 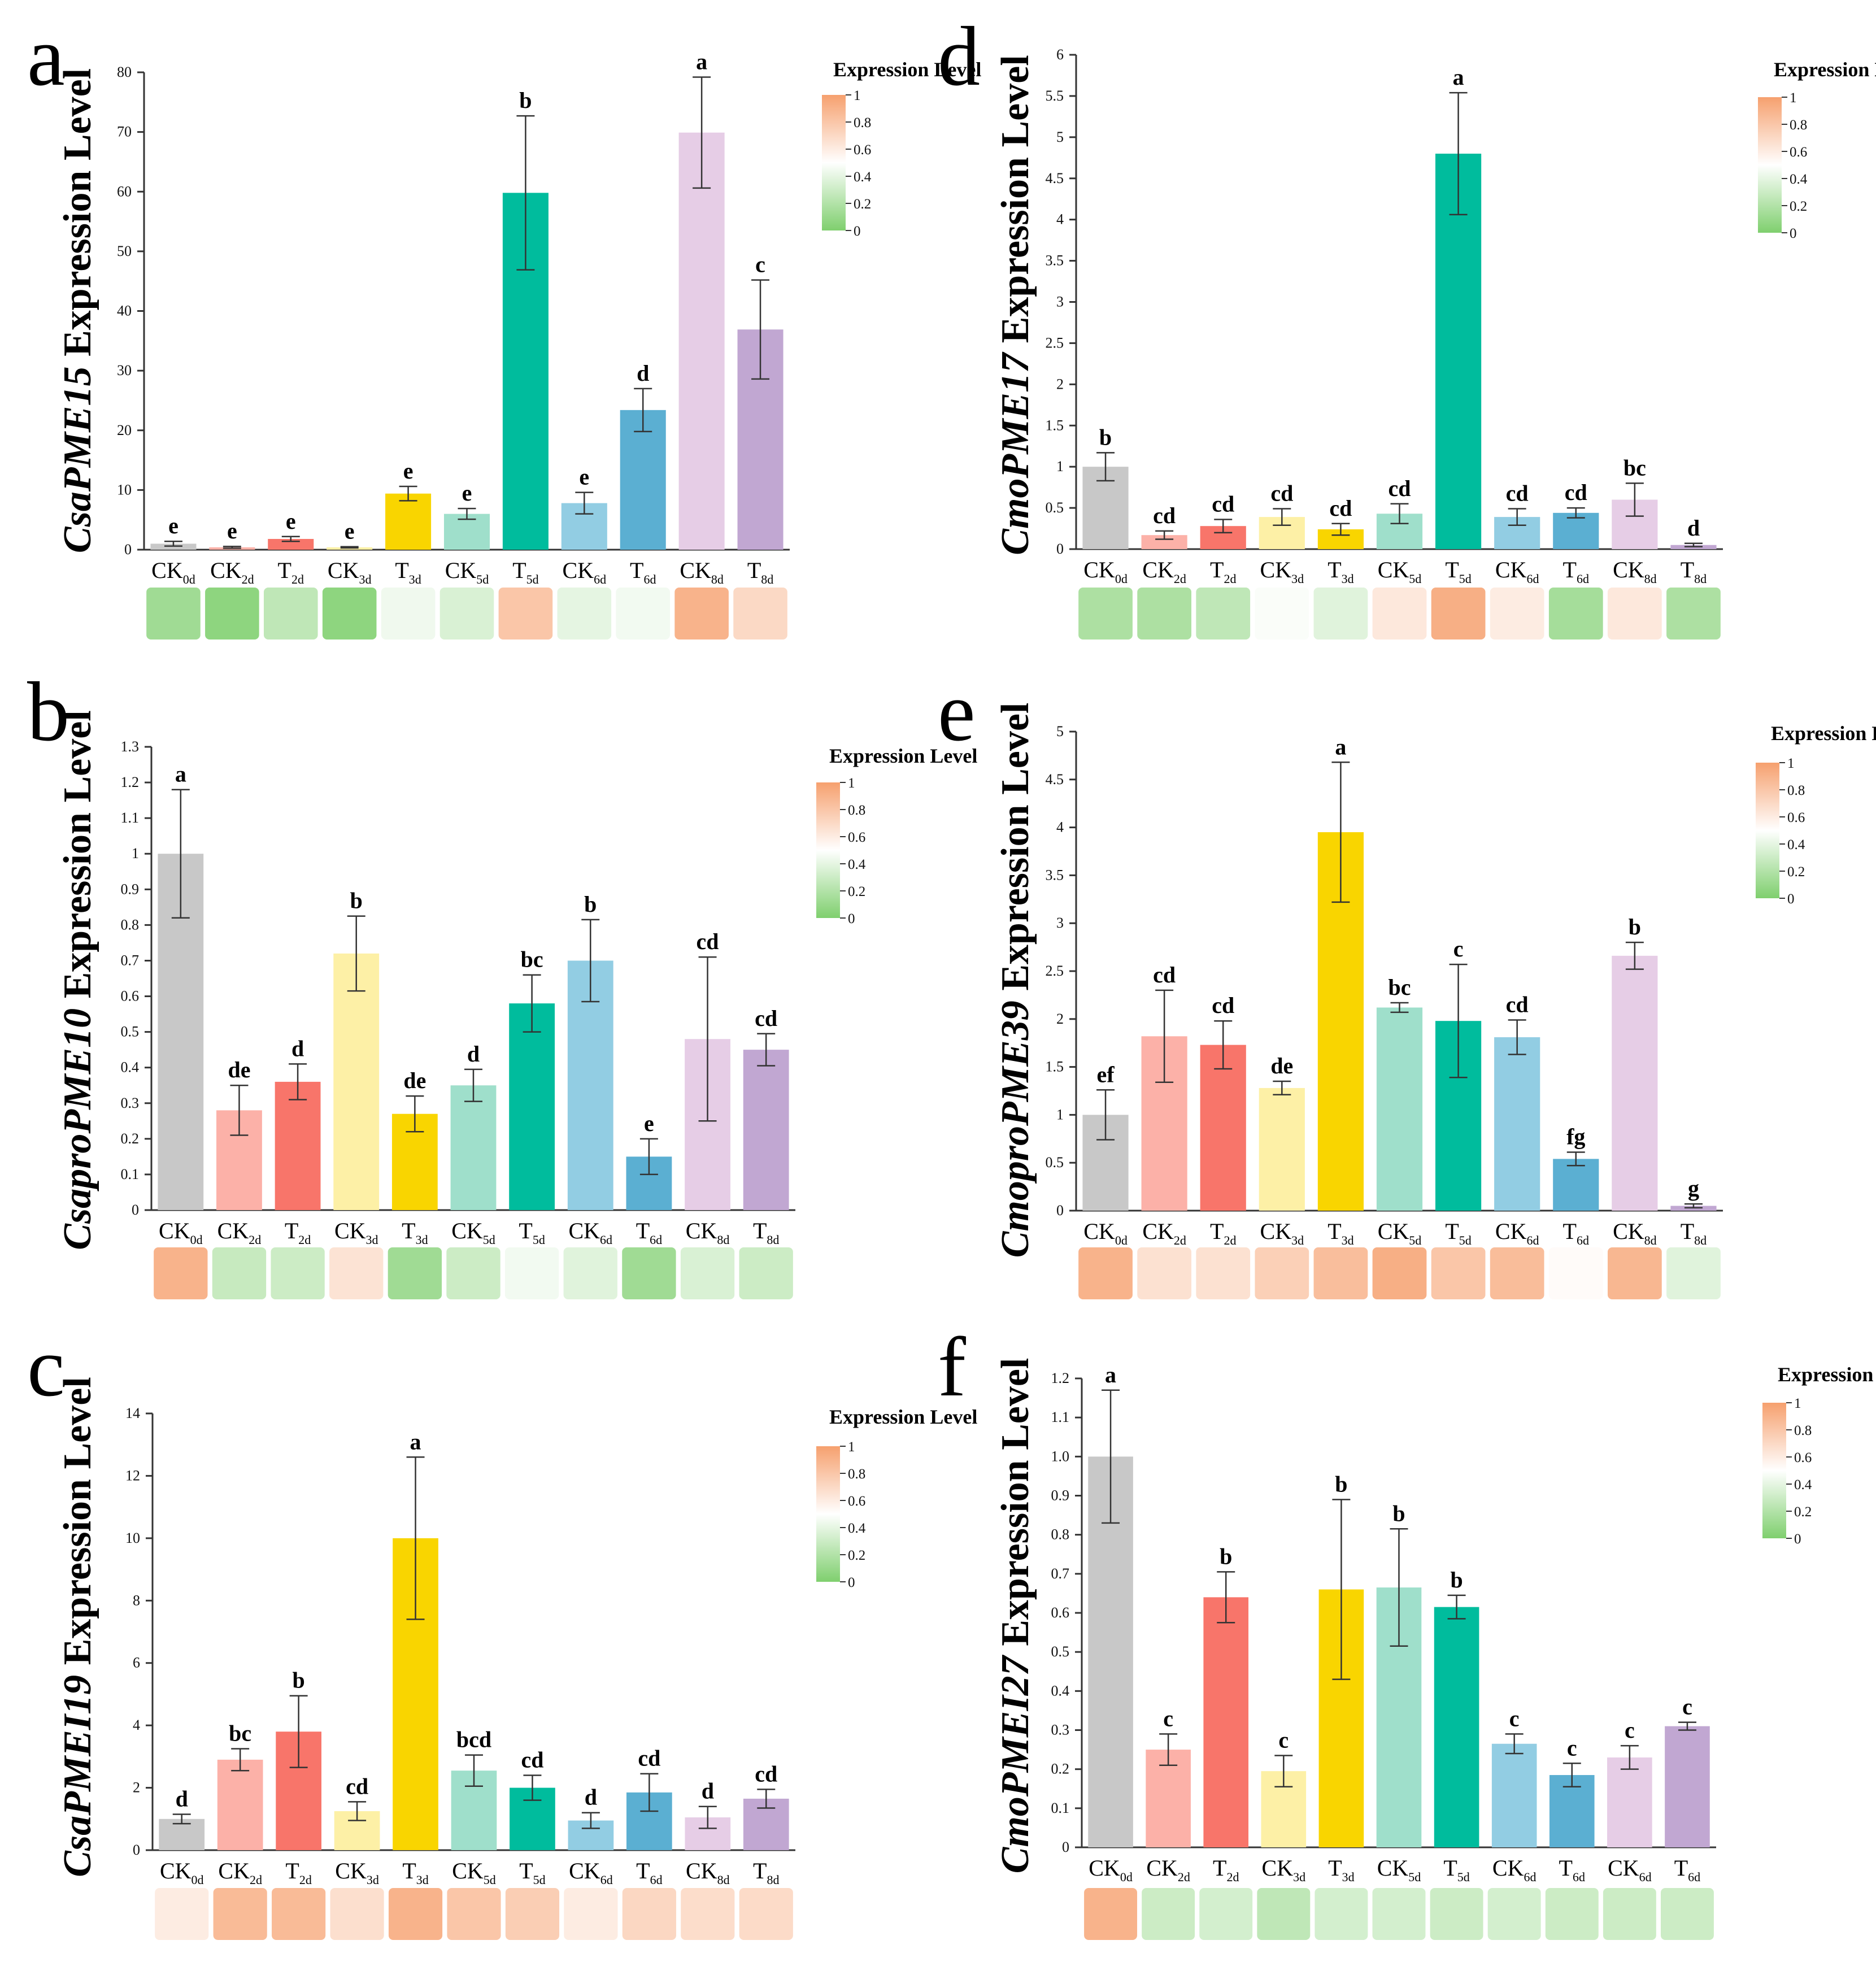 I want to click on y-tick-label: 1.2, so click(x=130, y=782).